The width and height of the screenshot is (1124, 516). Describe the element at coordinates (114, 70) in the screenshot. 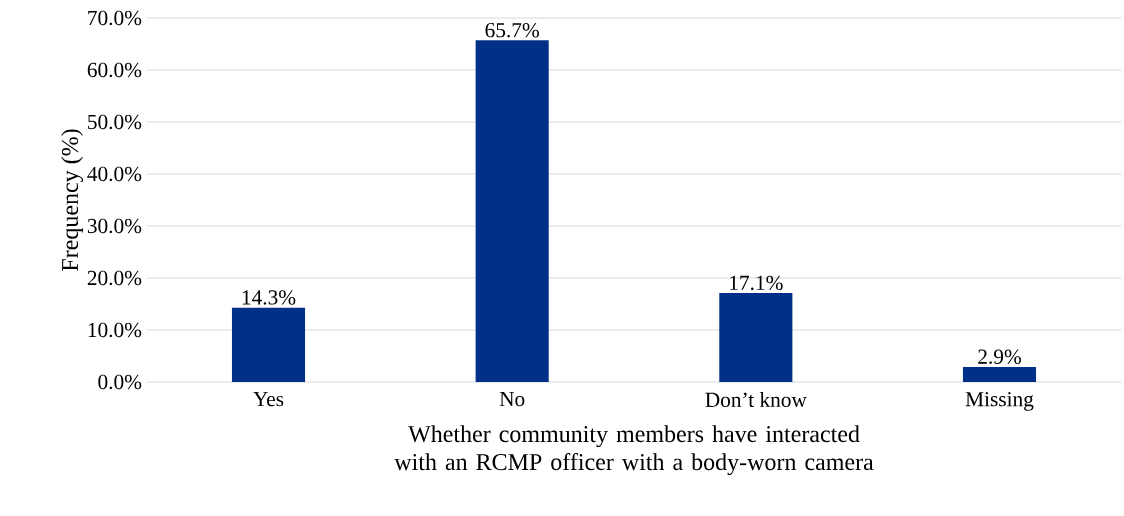

I see `y-tick-label: 60.0%` at that location.